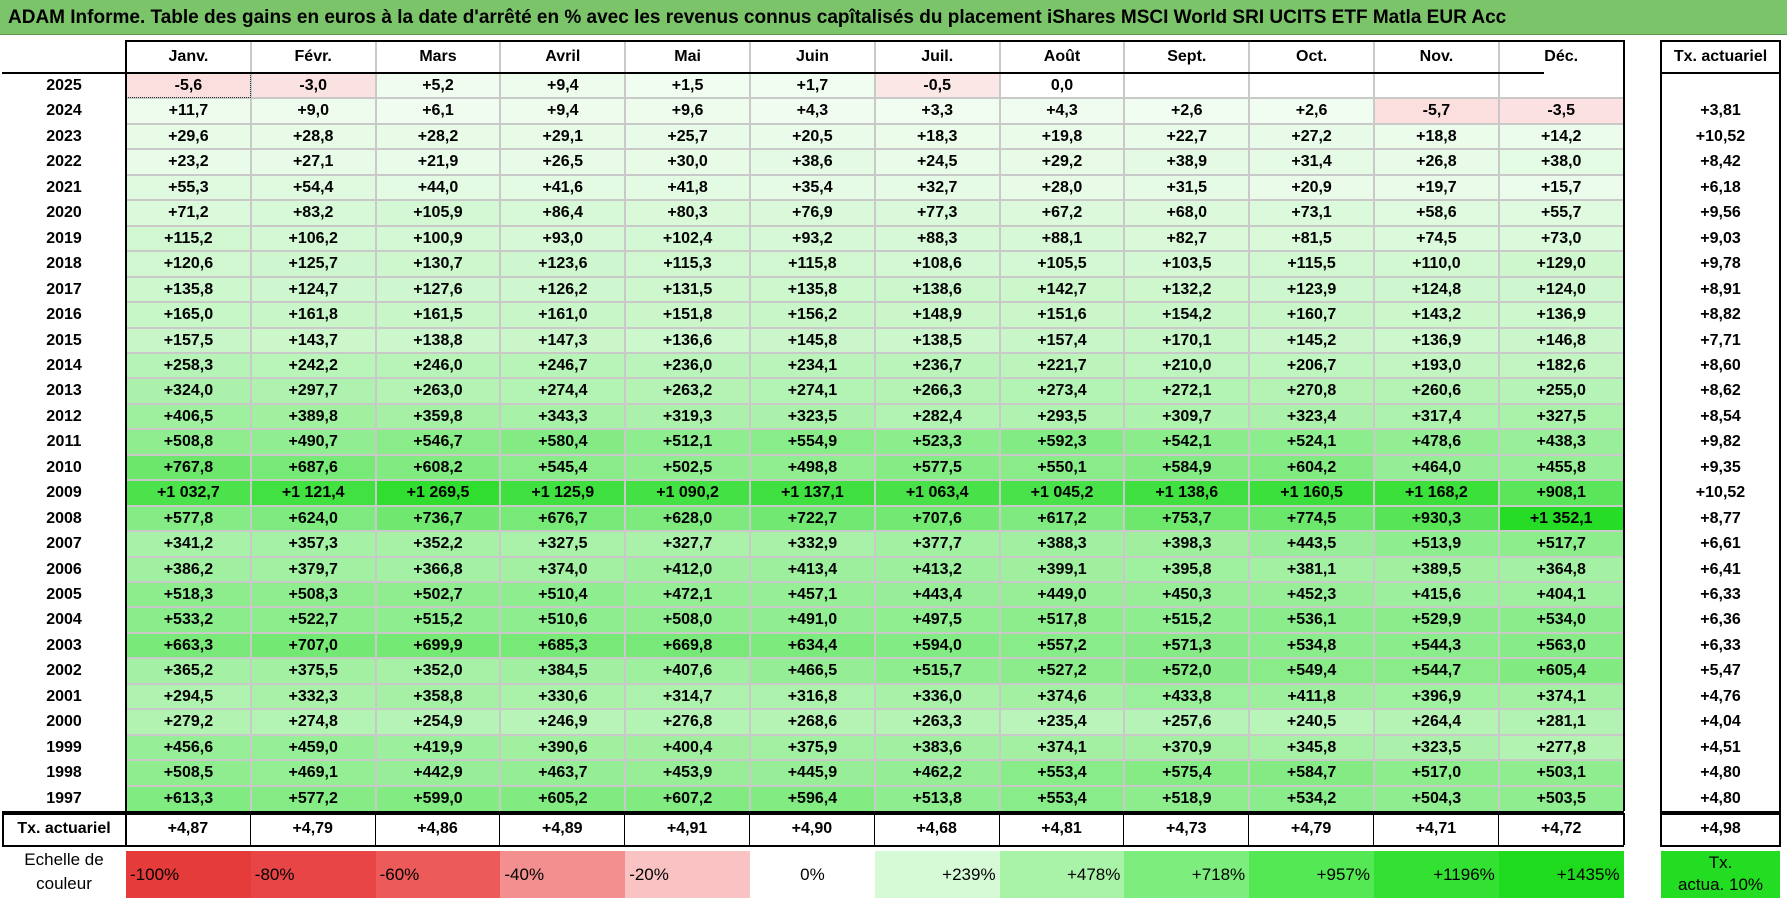 The width and height of the screenshot is (1787, 912). What do you see at coordinates (1561, 442) in the screenshot?
I see `heatmap-cell: +438,3` at bounding box center [1561, 442].